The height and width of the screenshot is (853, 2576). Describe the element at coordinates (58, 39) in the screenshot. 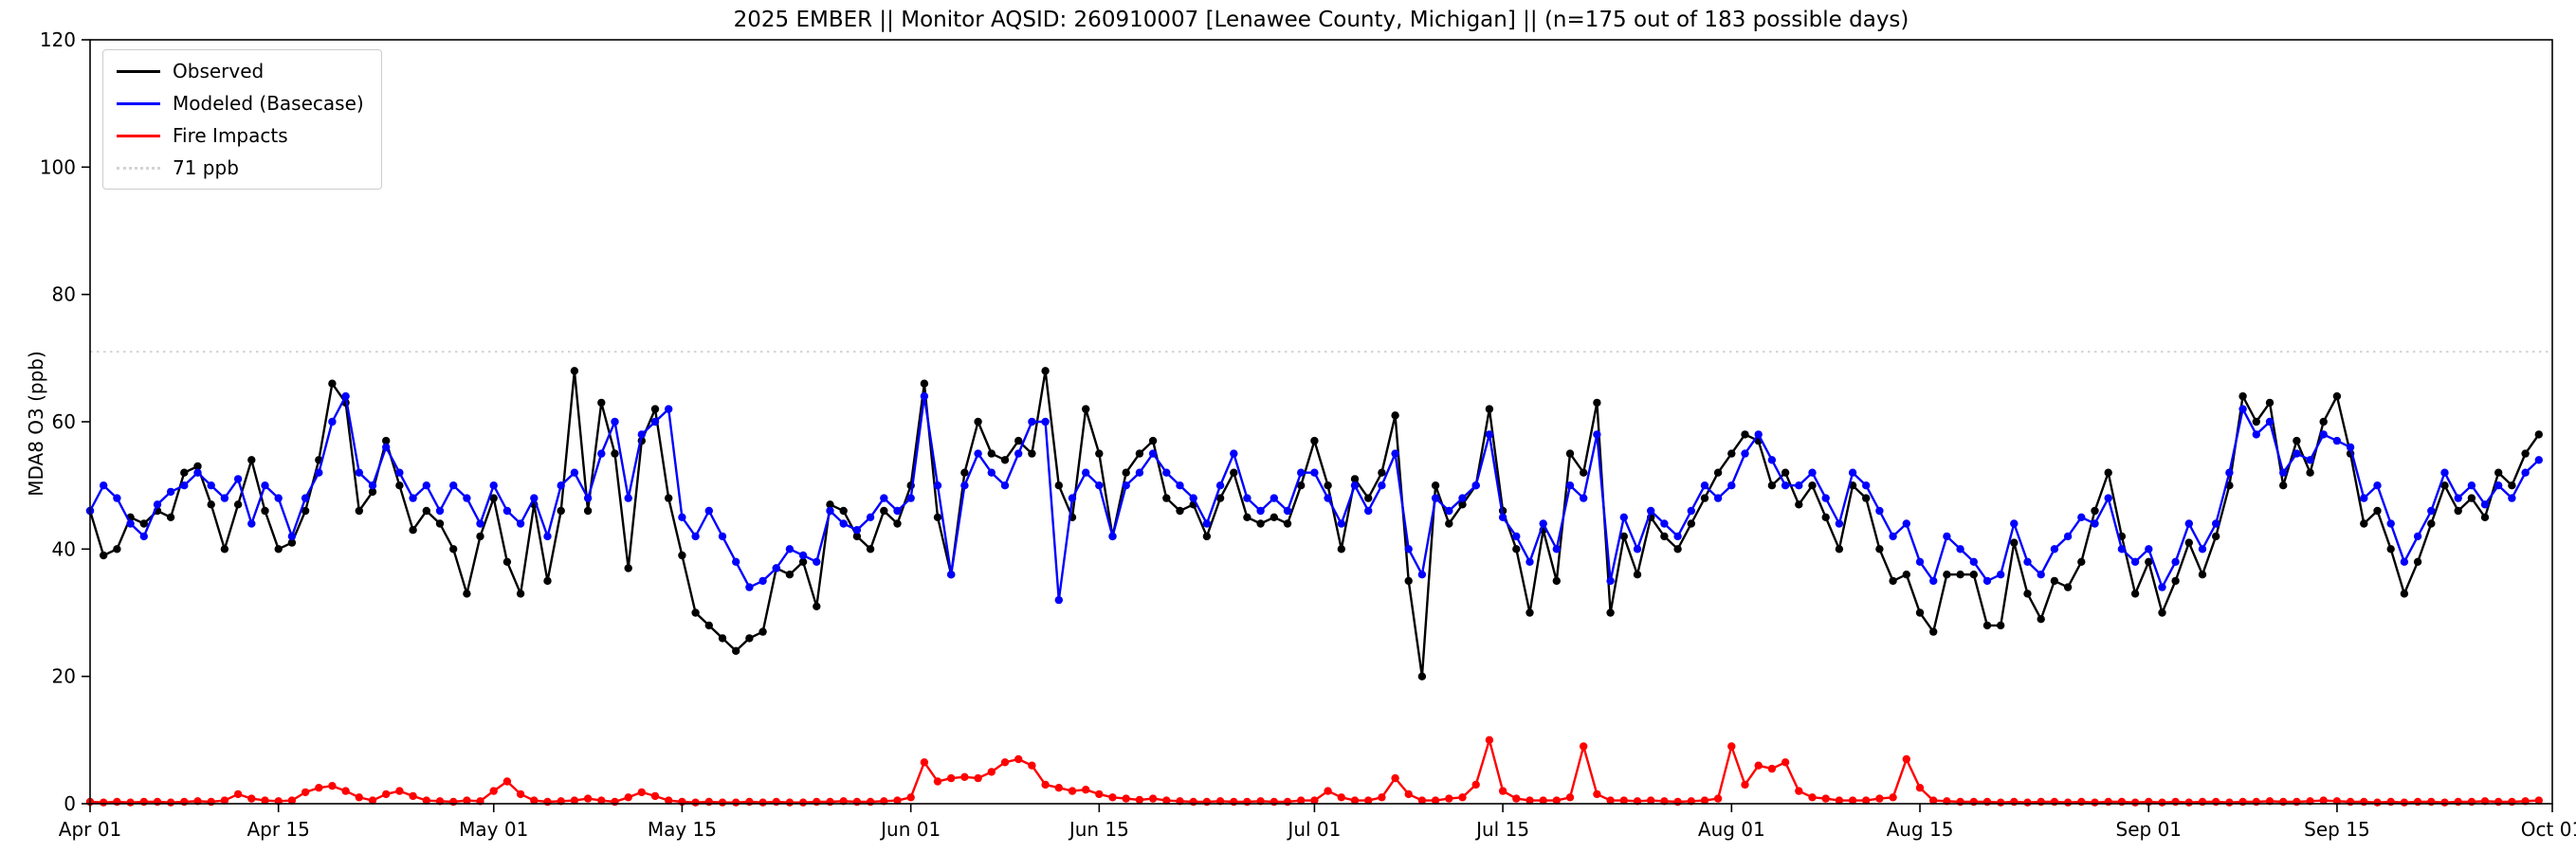

I see `y-tick-label: 120` at that location.